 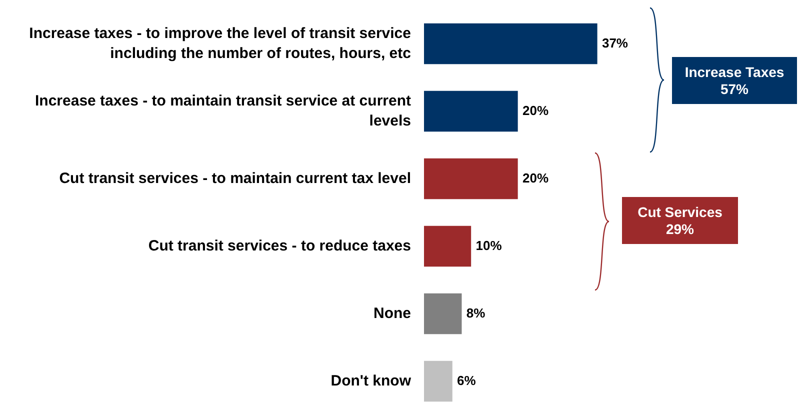 I want to click on y-tick-label: Don't know, so click(x=371, y=381).